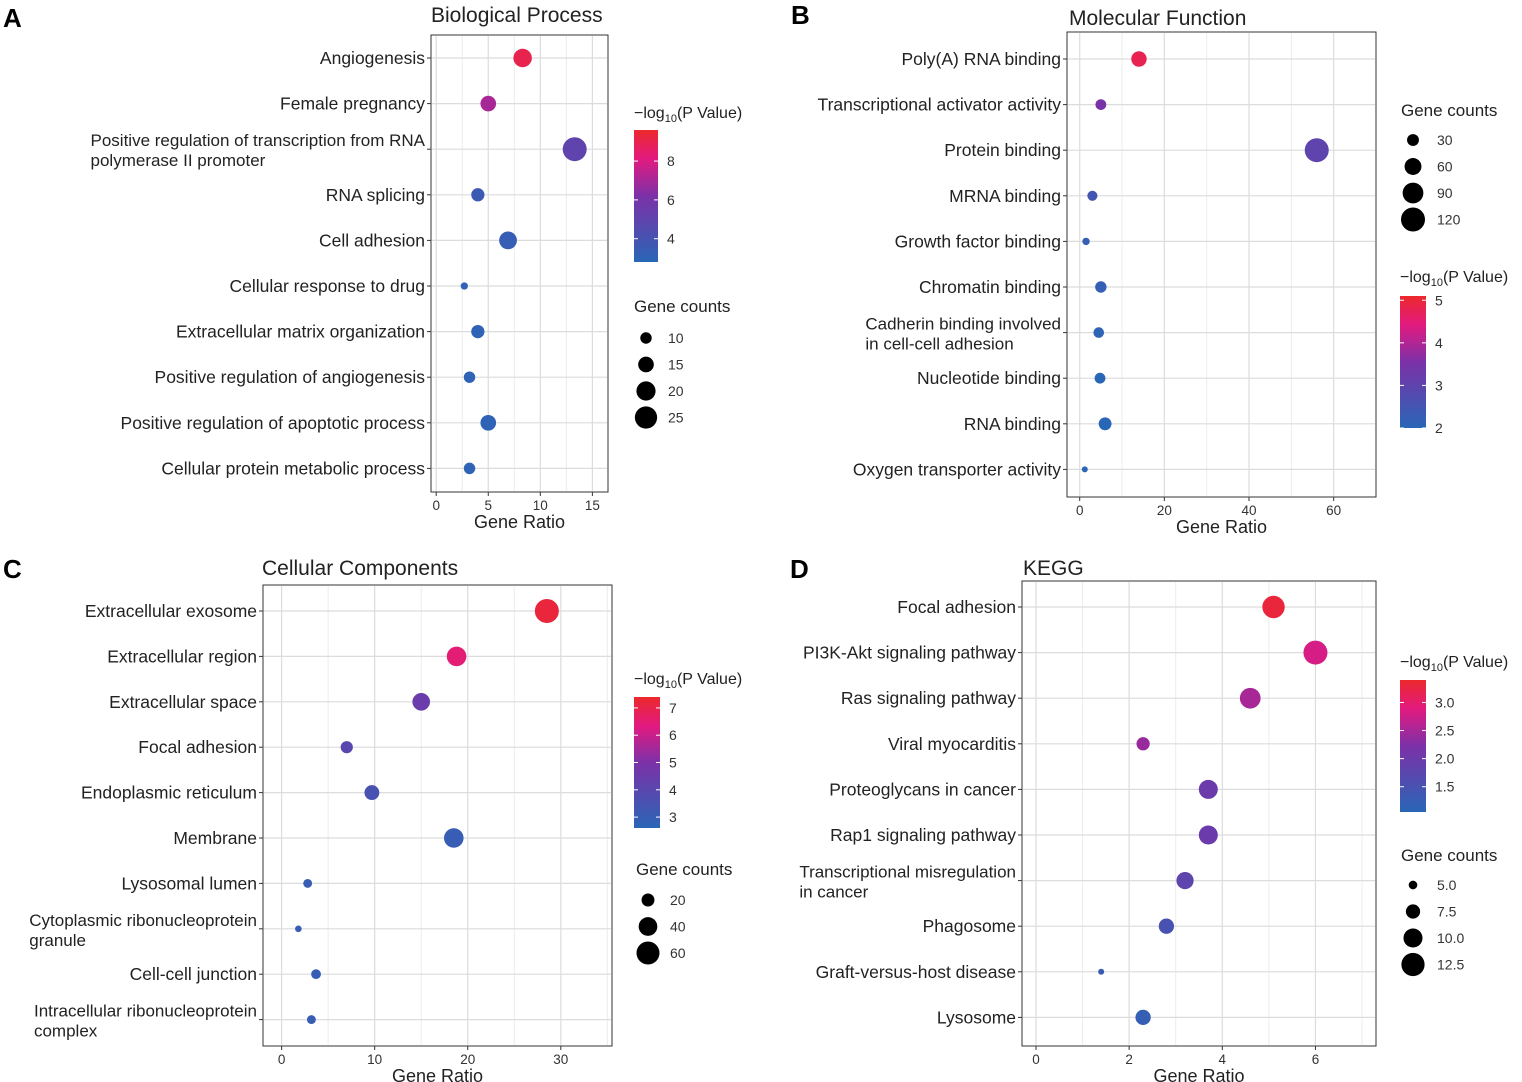 Image resolution: width=1522 pixels, height=1082 pixels. What do you see at coordinates (963, 324) in the screenshot?
I see `y-label-line: Cadherin binding involved` at bounding box center [963, 324].